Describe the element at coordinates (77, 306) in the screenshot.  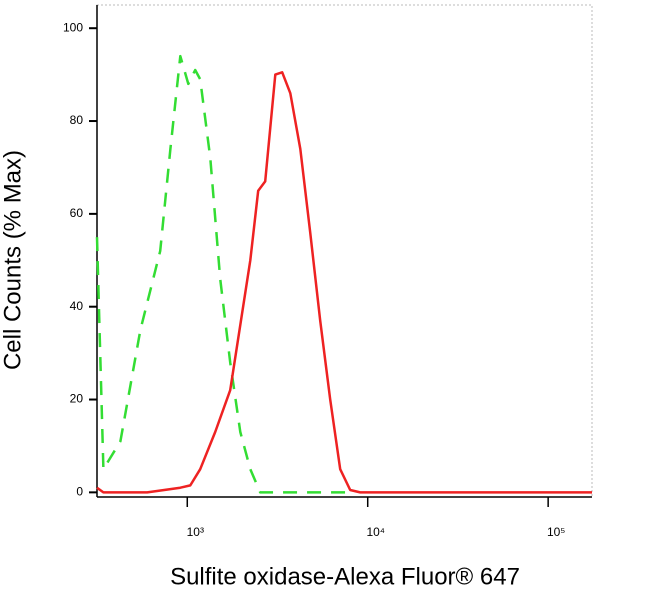
I see `y-tick-label: 40` at that location.